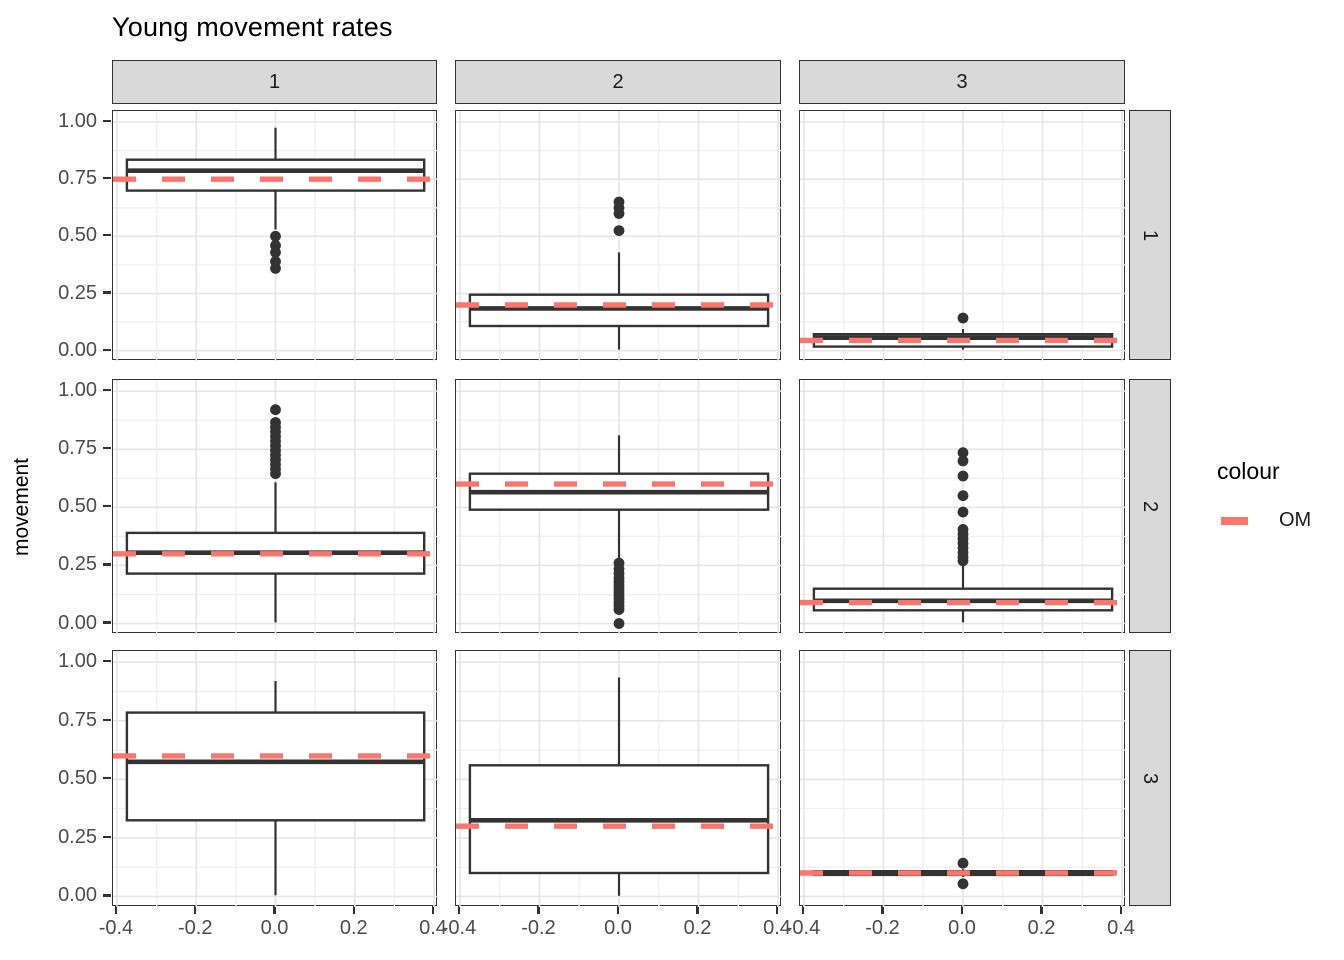 The image size is (1344, 960). I want to click on facet-panel-r3-c1, so click(275, 778).